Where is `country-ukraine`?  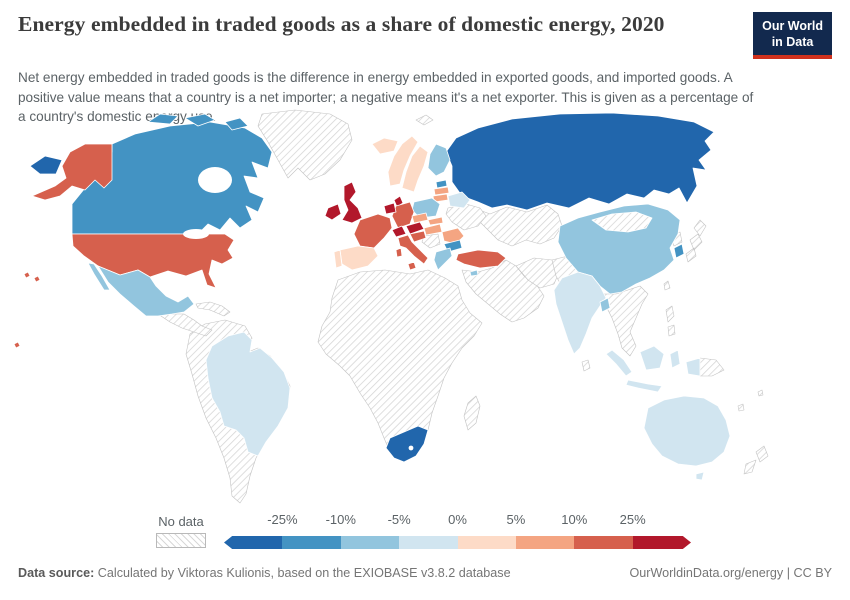
country-ukraine is located at coordinates (466, 217).